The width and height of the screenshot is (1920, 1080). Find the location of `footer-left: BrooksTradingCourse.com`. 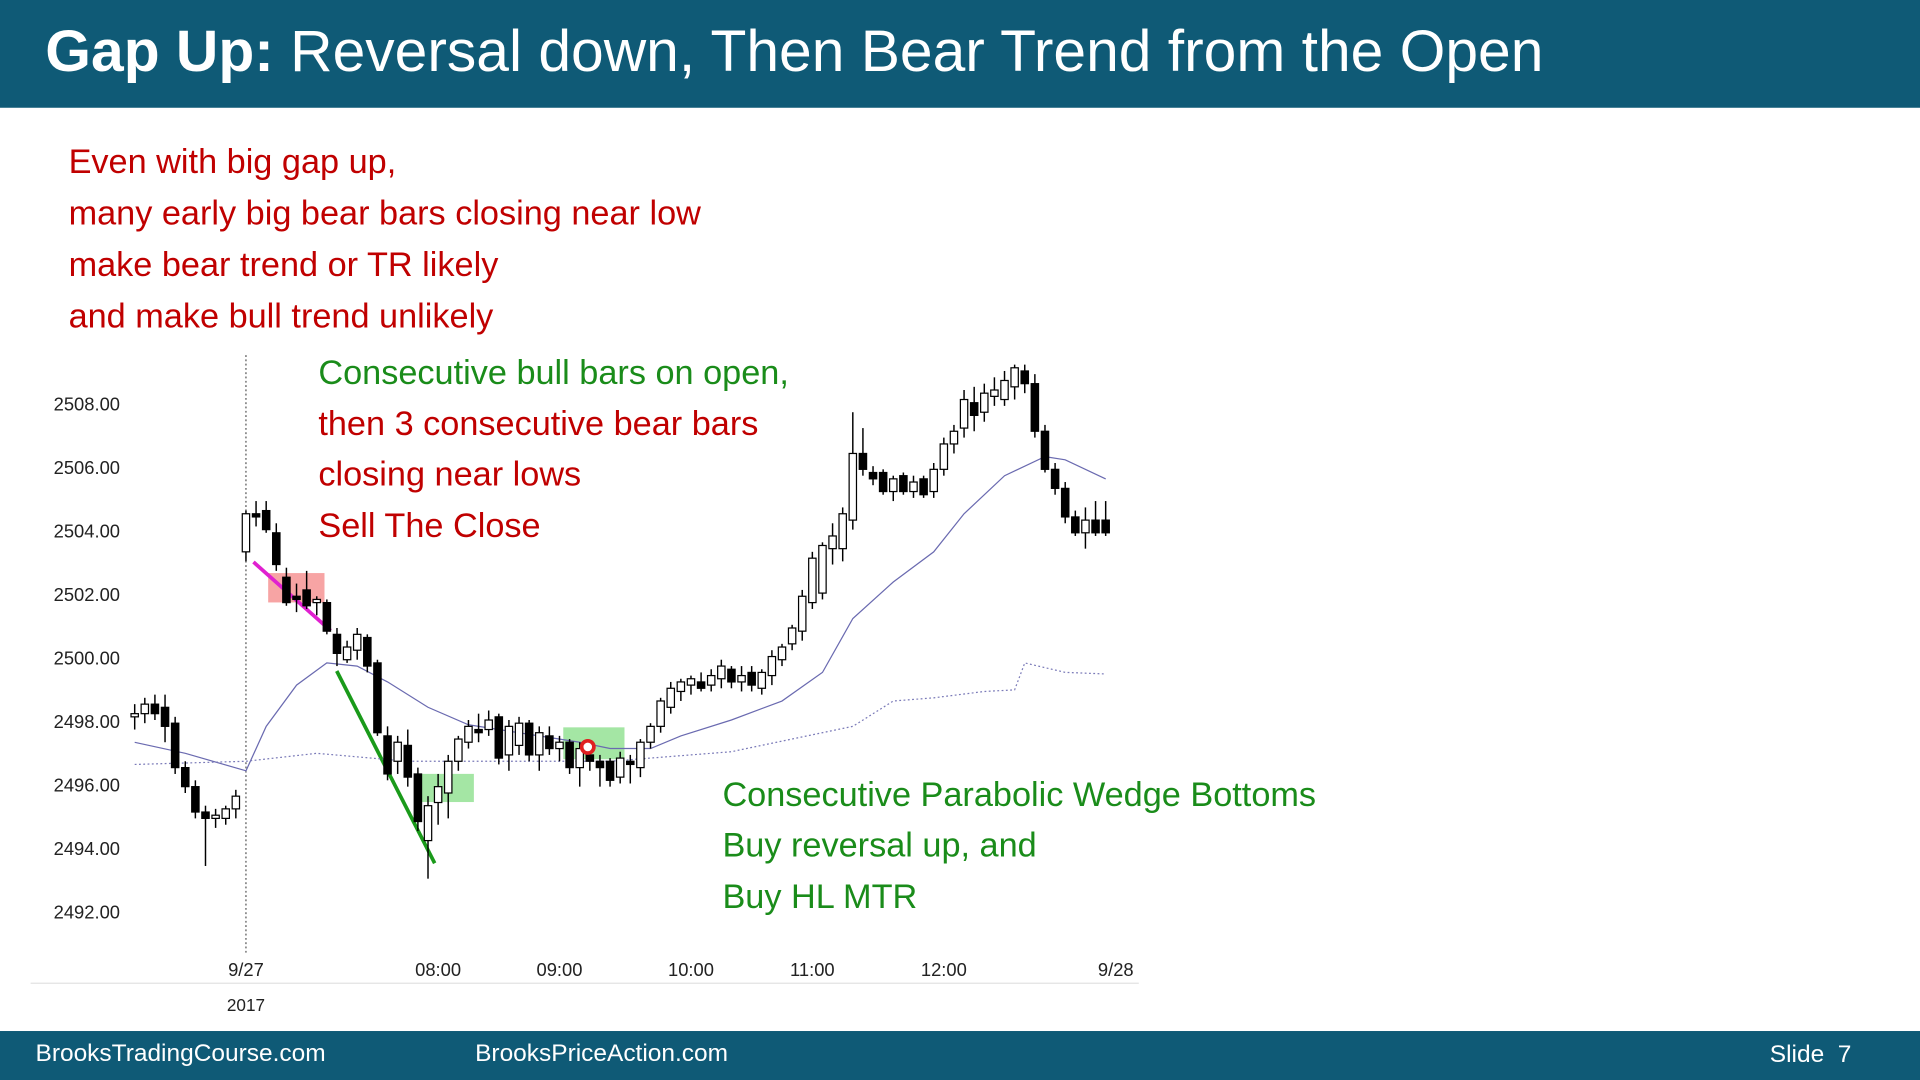

footer-left: BrooksTradingCourse.com is located at coordinates (181, 1053).